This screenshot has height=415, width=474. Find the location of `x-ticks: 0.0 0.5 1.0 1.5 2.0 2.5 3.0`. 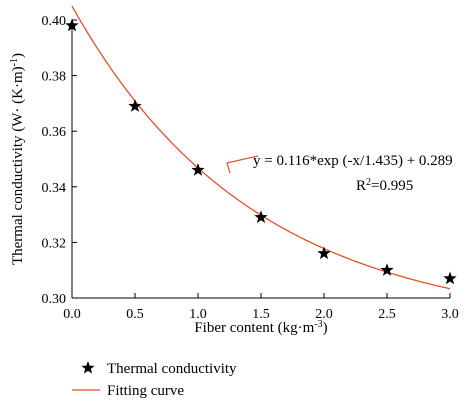

x-ticks: 0.0 0.5 1.0 1.5 2.0 2.5 3.0 is located at coordinates (261, 307).